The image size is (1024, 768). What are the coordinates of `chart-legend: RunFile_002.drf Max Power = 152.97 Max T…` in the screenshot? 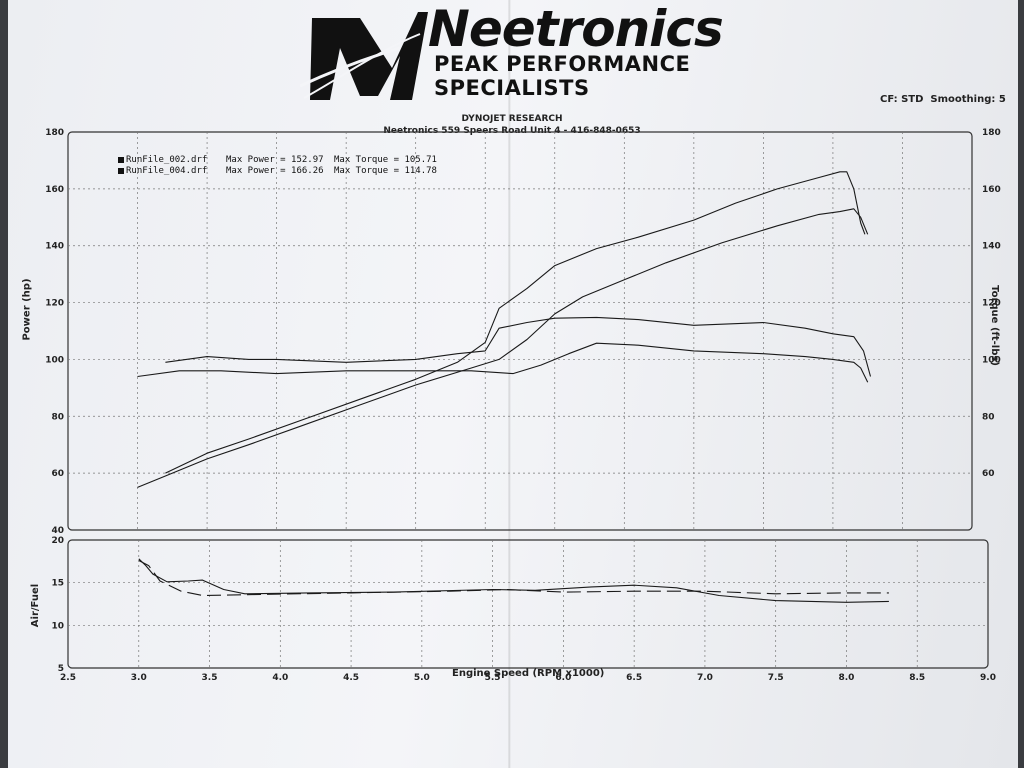 It's located at (277, 165).